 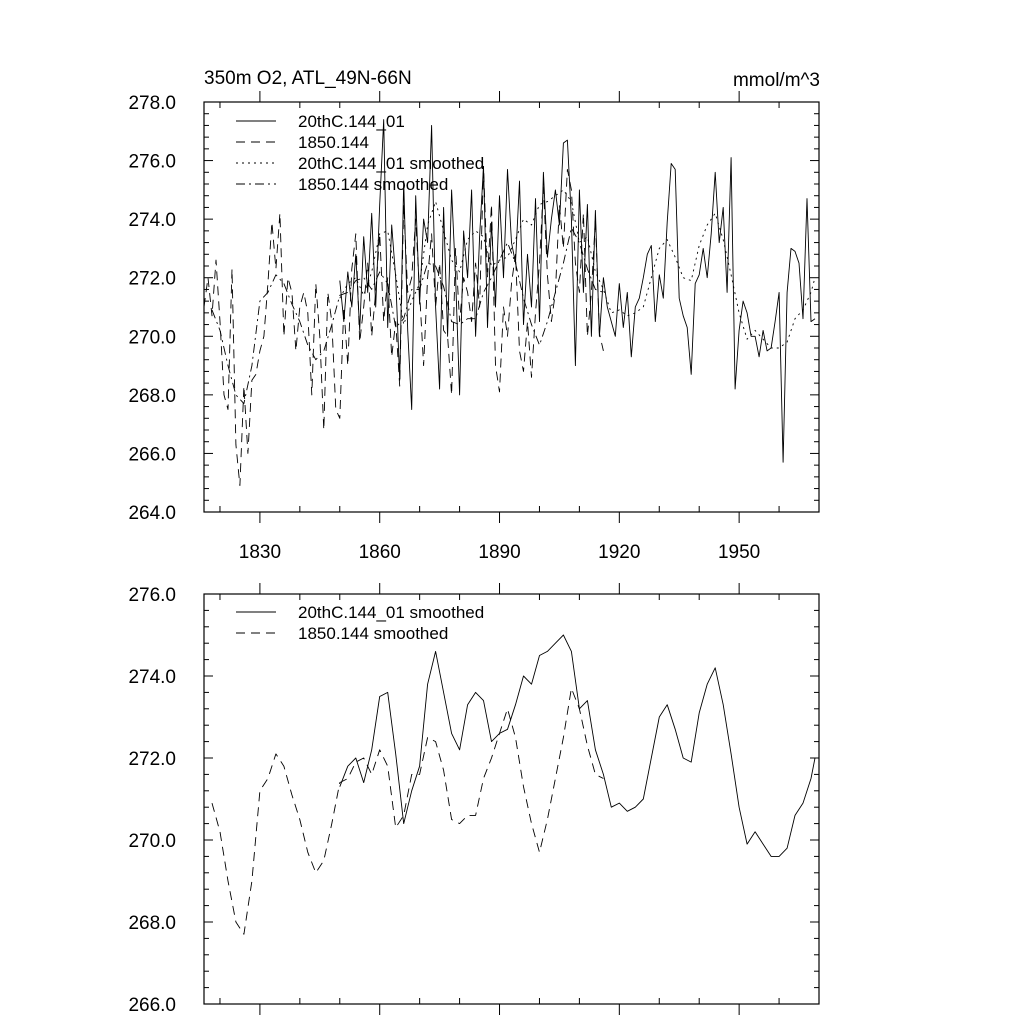 I want to click on x-tick-label: 1890, so click(x=499, y=552).